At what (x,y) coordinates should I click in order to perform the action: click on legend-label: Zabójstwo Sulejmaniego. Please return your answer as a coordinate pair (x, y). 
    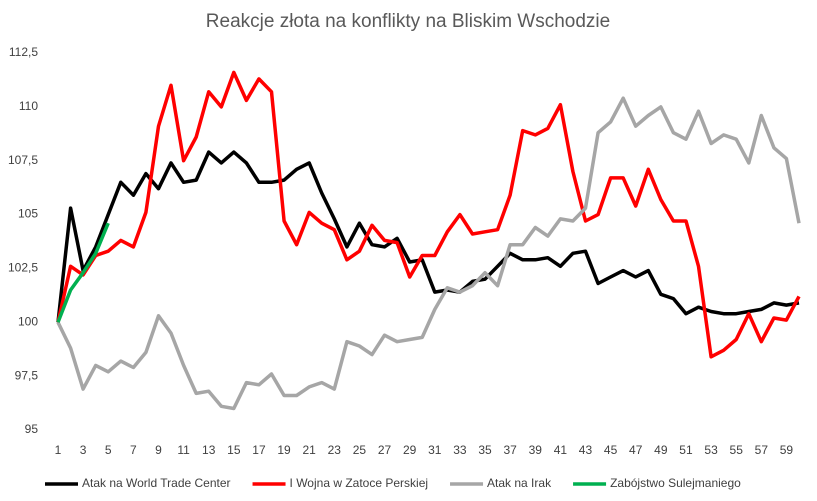
    Looking at the image, I should click on (675, 483).